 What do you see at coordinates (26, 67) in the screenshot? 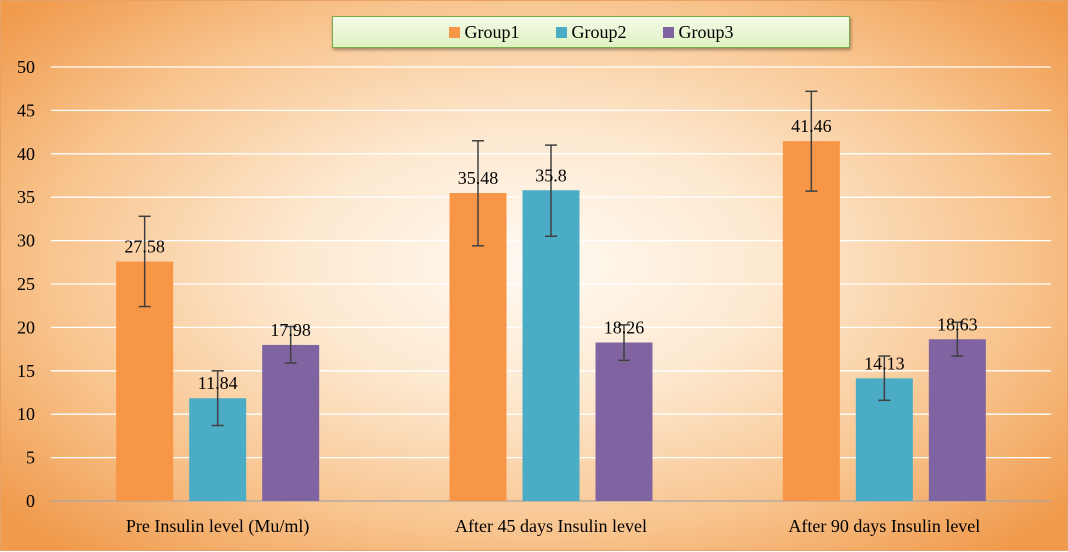
I see `y-tick-label: 50` at bounding box center [26, 67].